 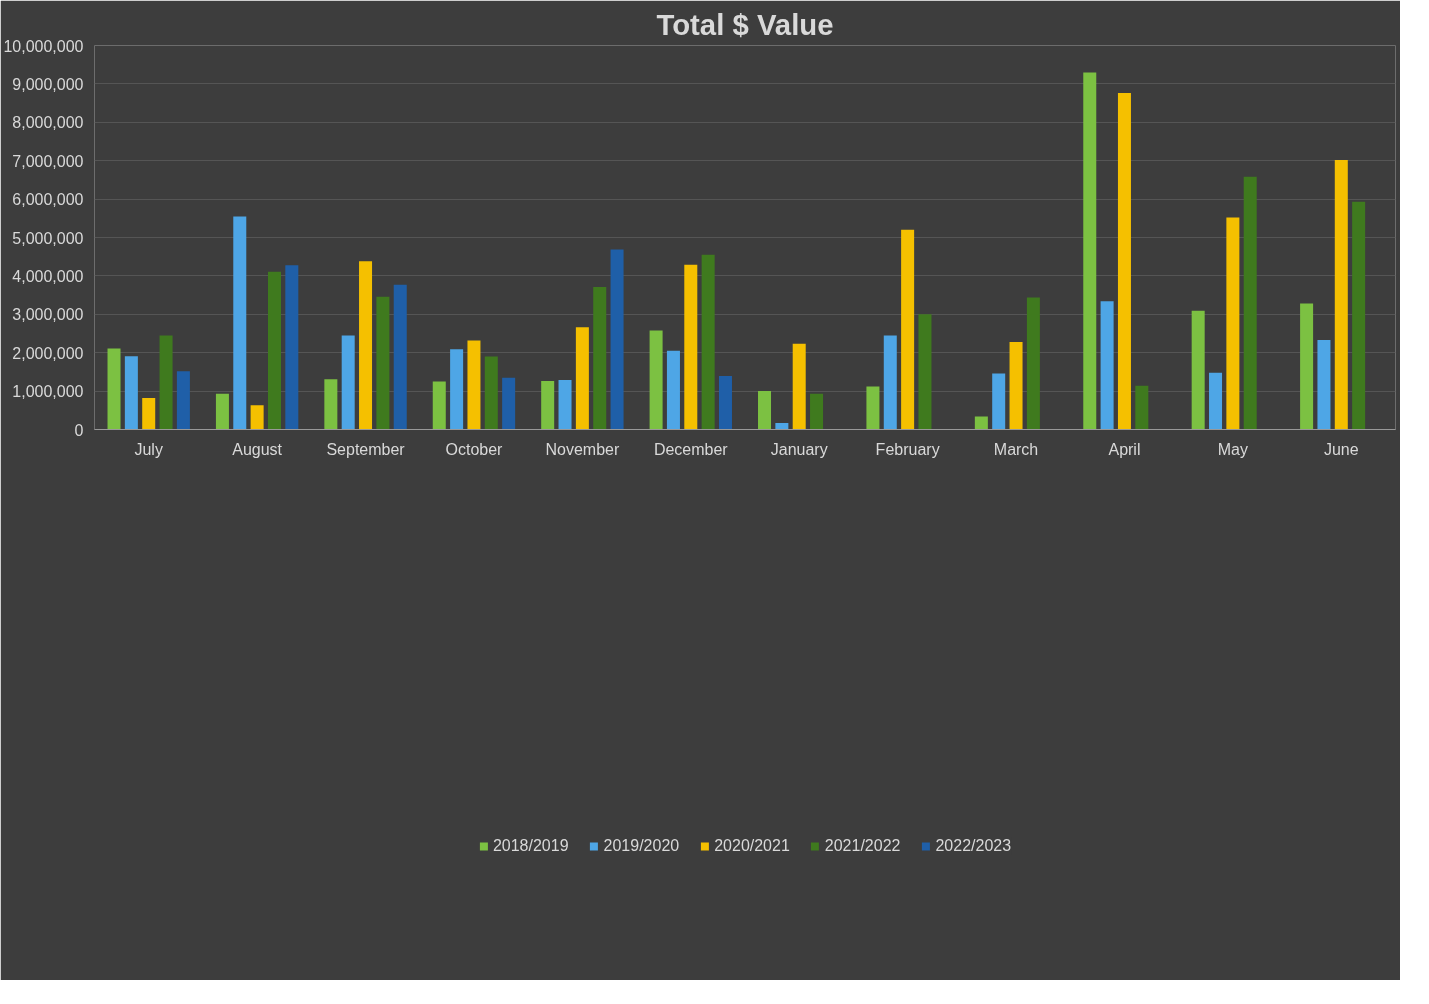 I want to click on x-tick-label: May, so click(x=1232, y=449).